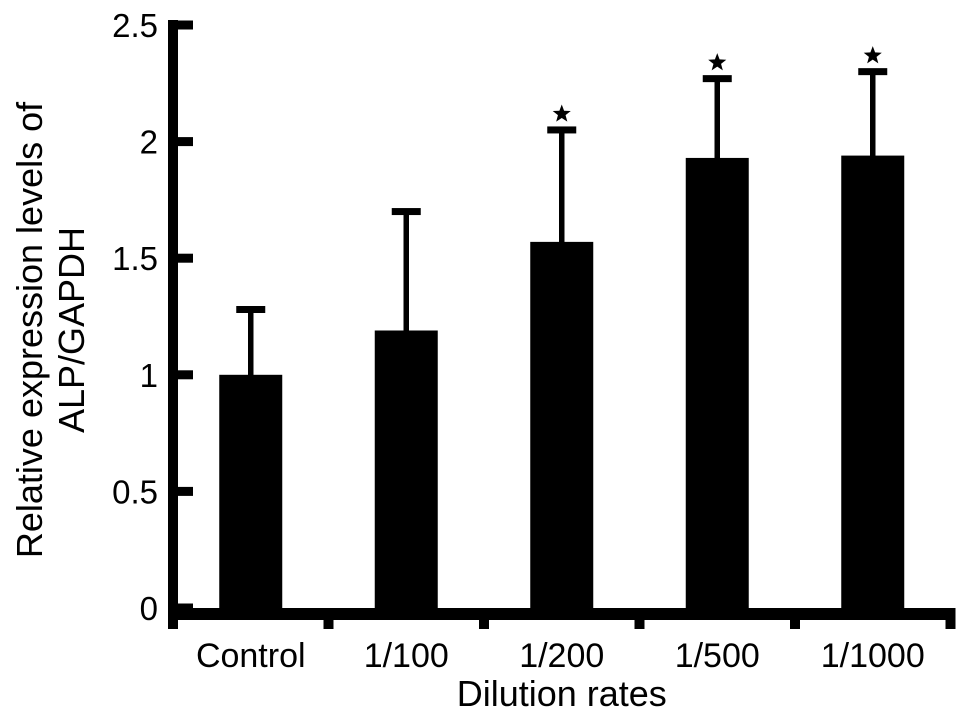 The width and height of the screenshot is (969, 726). What do you see at coordinates (149, 375) in the screenshot?
I see `y-tick-label: 1` at bounding box center [149, 375].